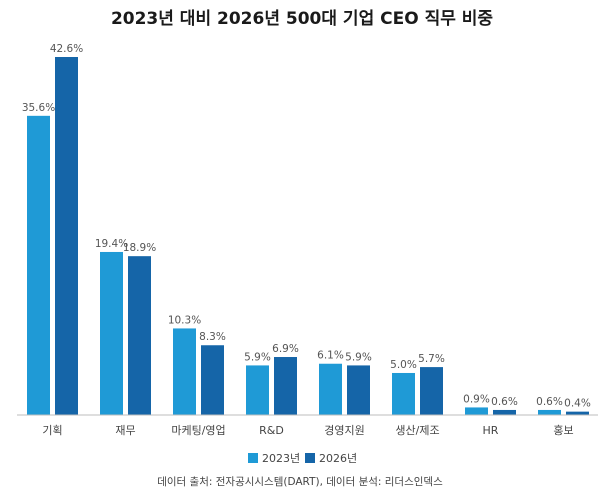 The height and width of the screenshot is (497, 605). I want to click on legend-swatch-2023, so click(253, 458).